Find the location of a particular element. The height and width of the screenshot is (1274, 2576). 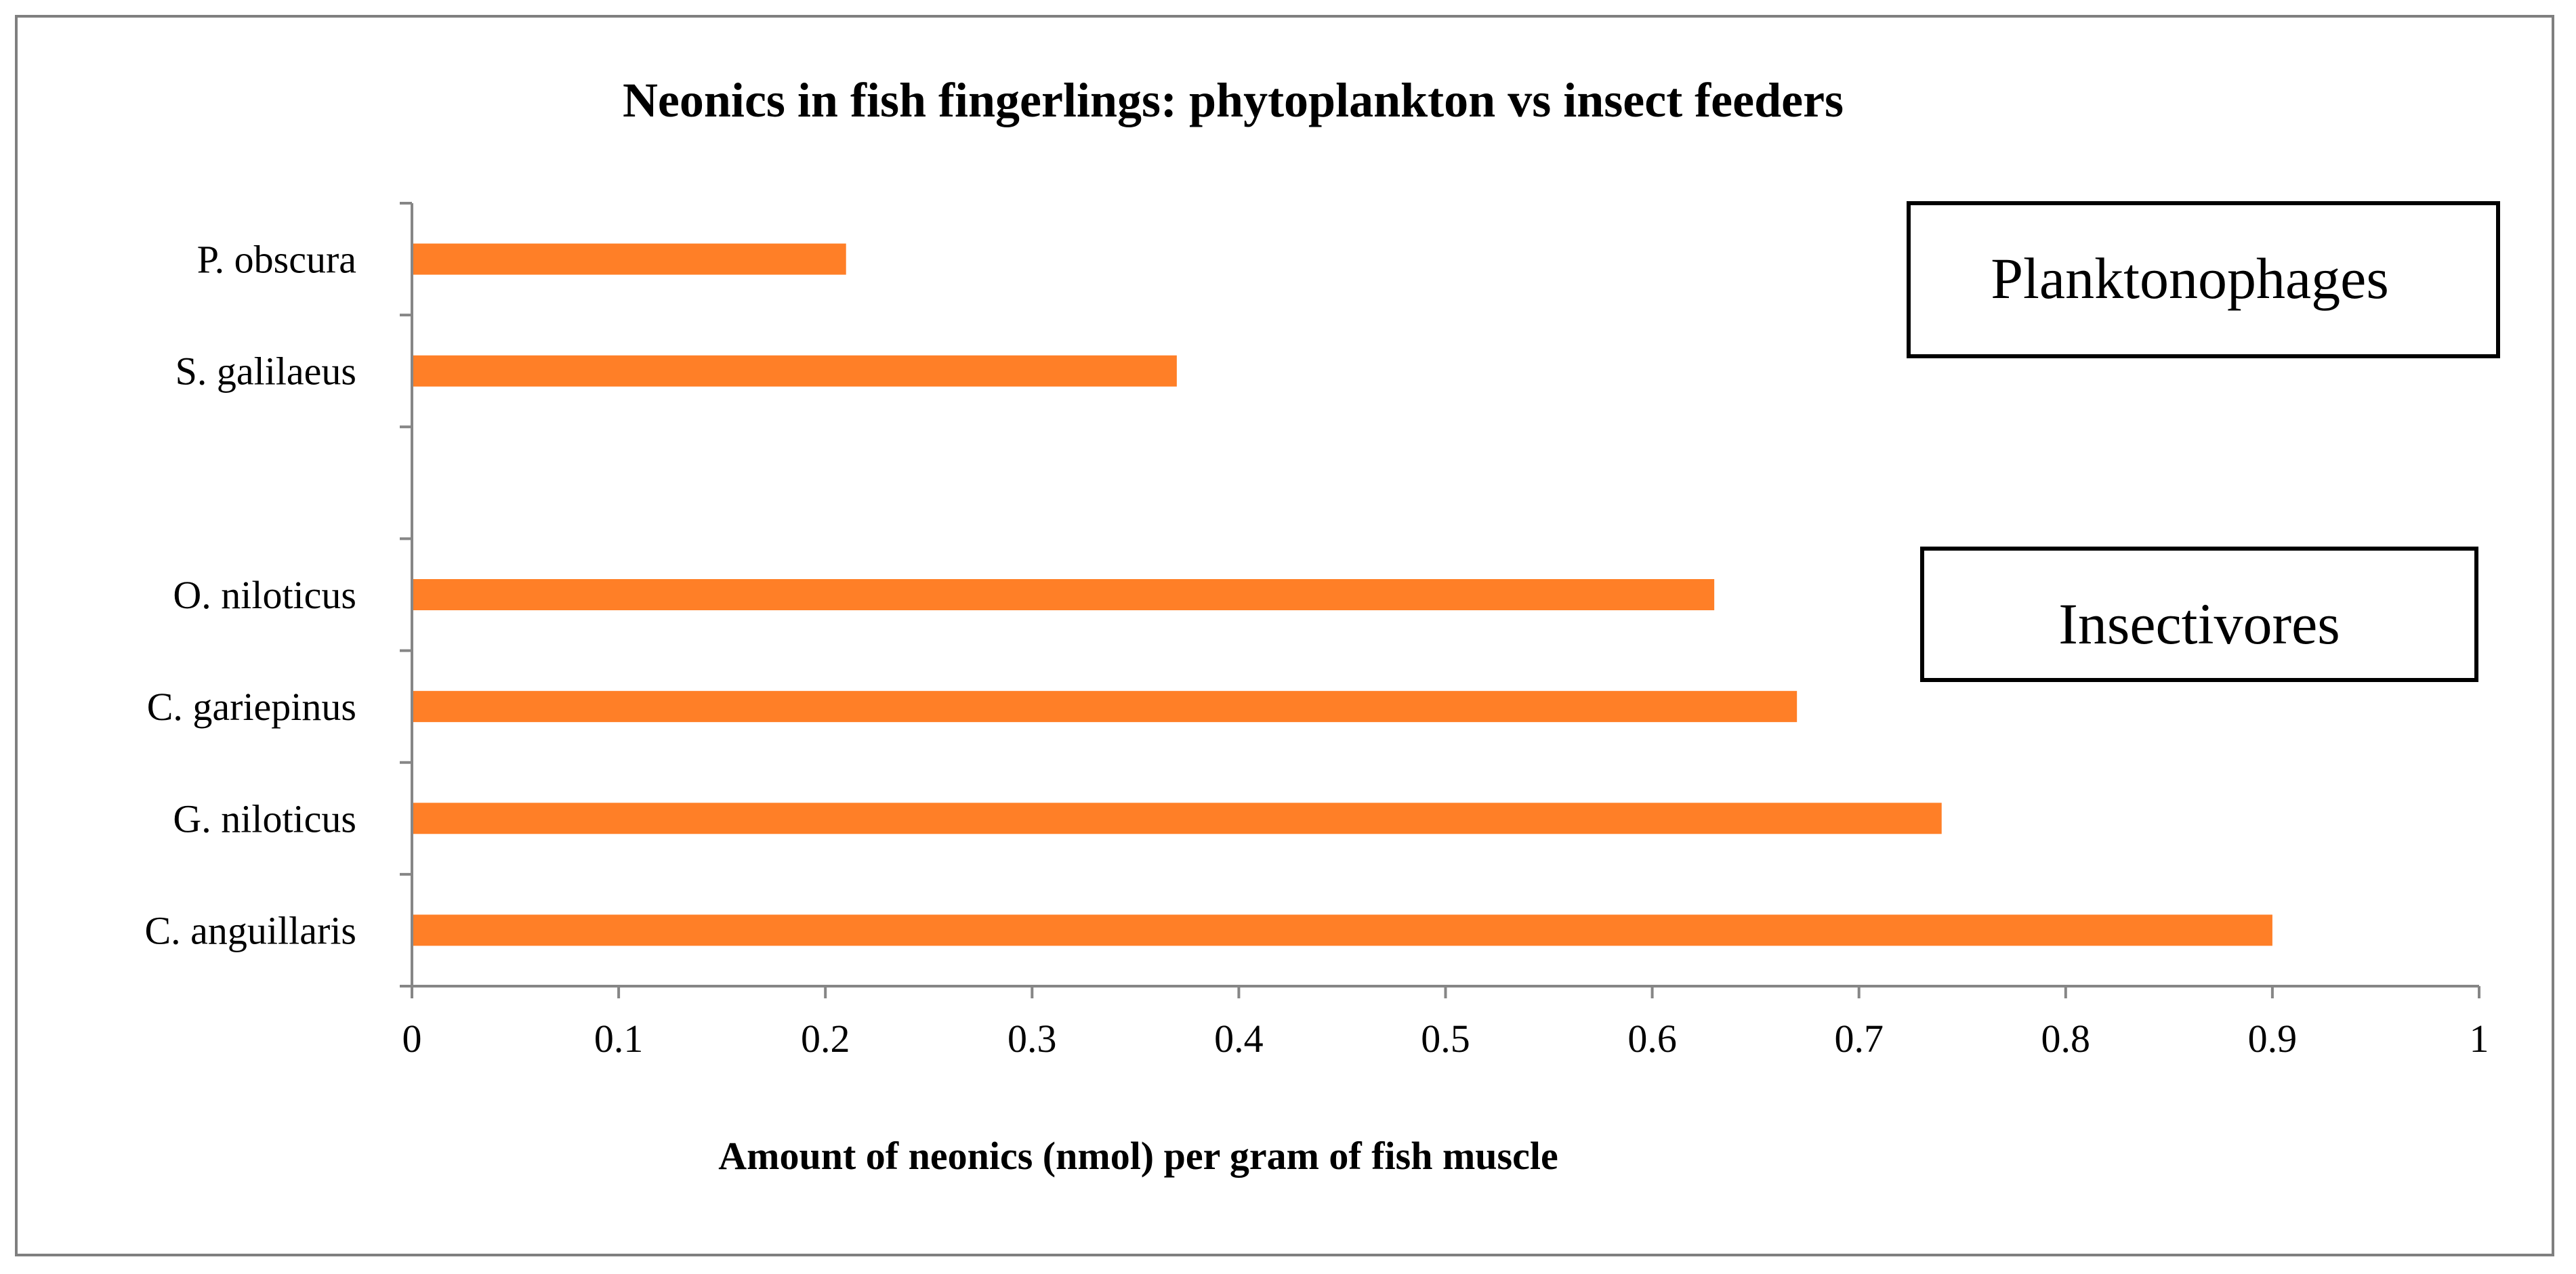

x-tick-label: 0.2 is located at coordinates (825, 1039).